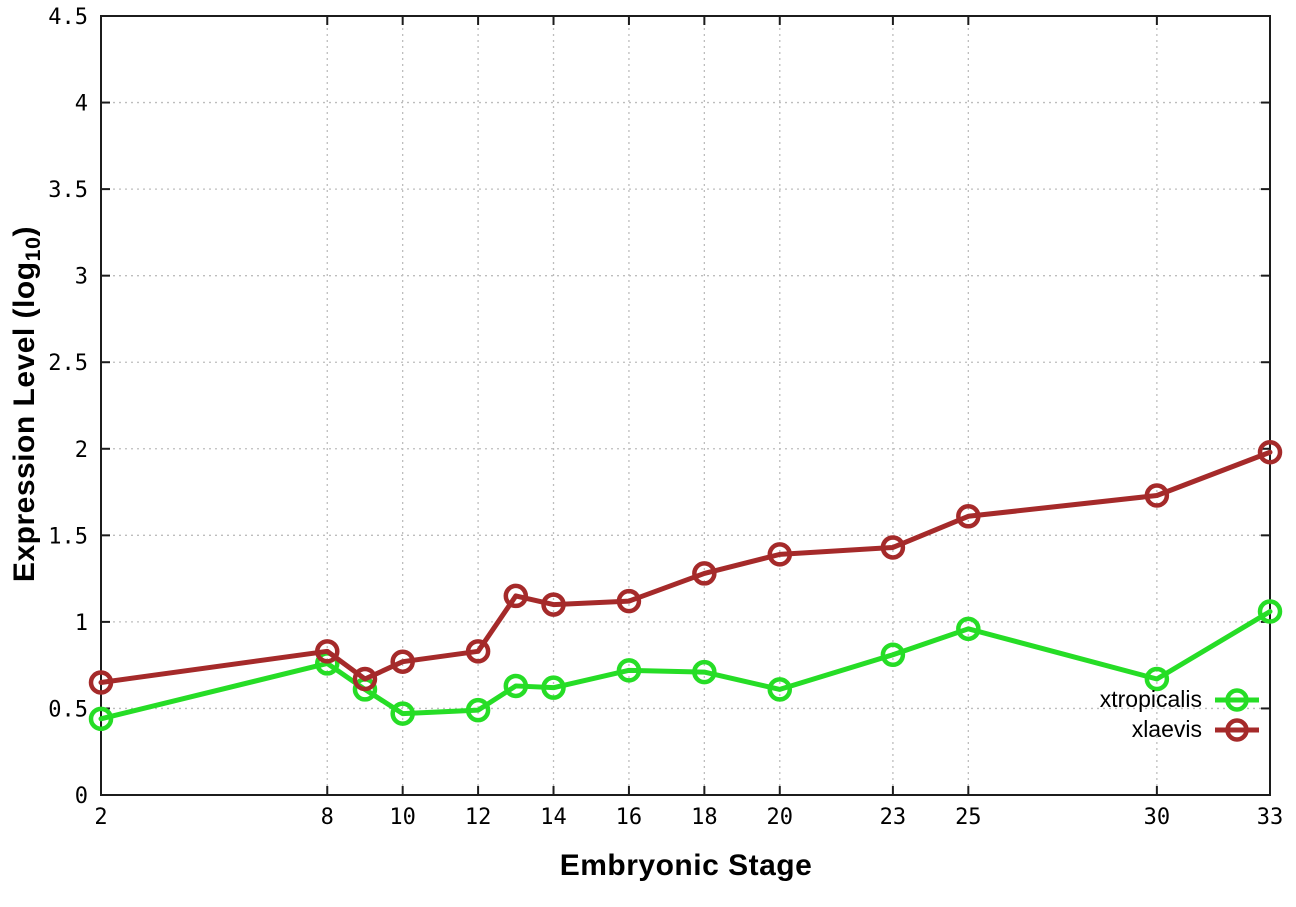  I want to click on x-tick-label: 23, so click(893, 817).